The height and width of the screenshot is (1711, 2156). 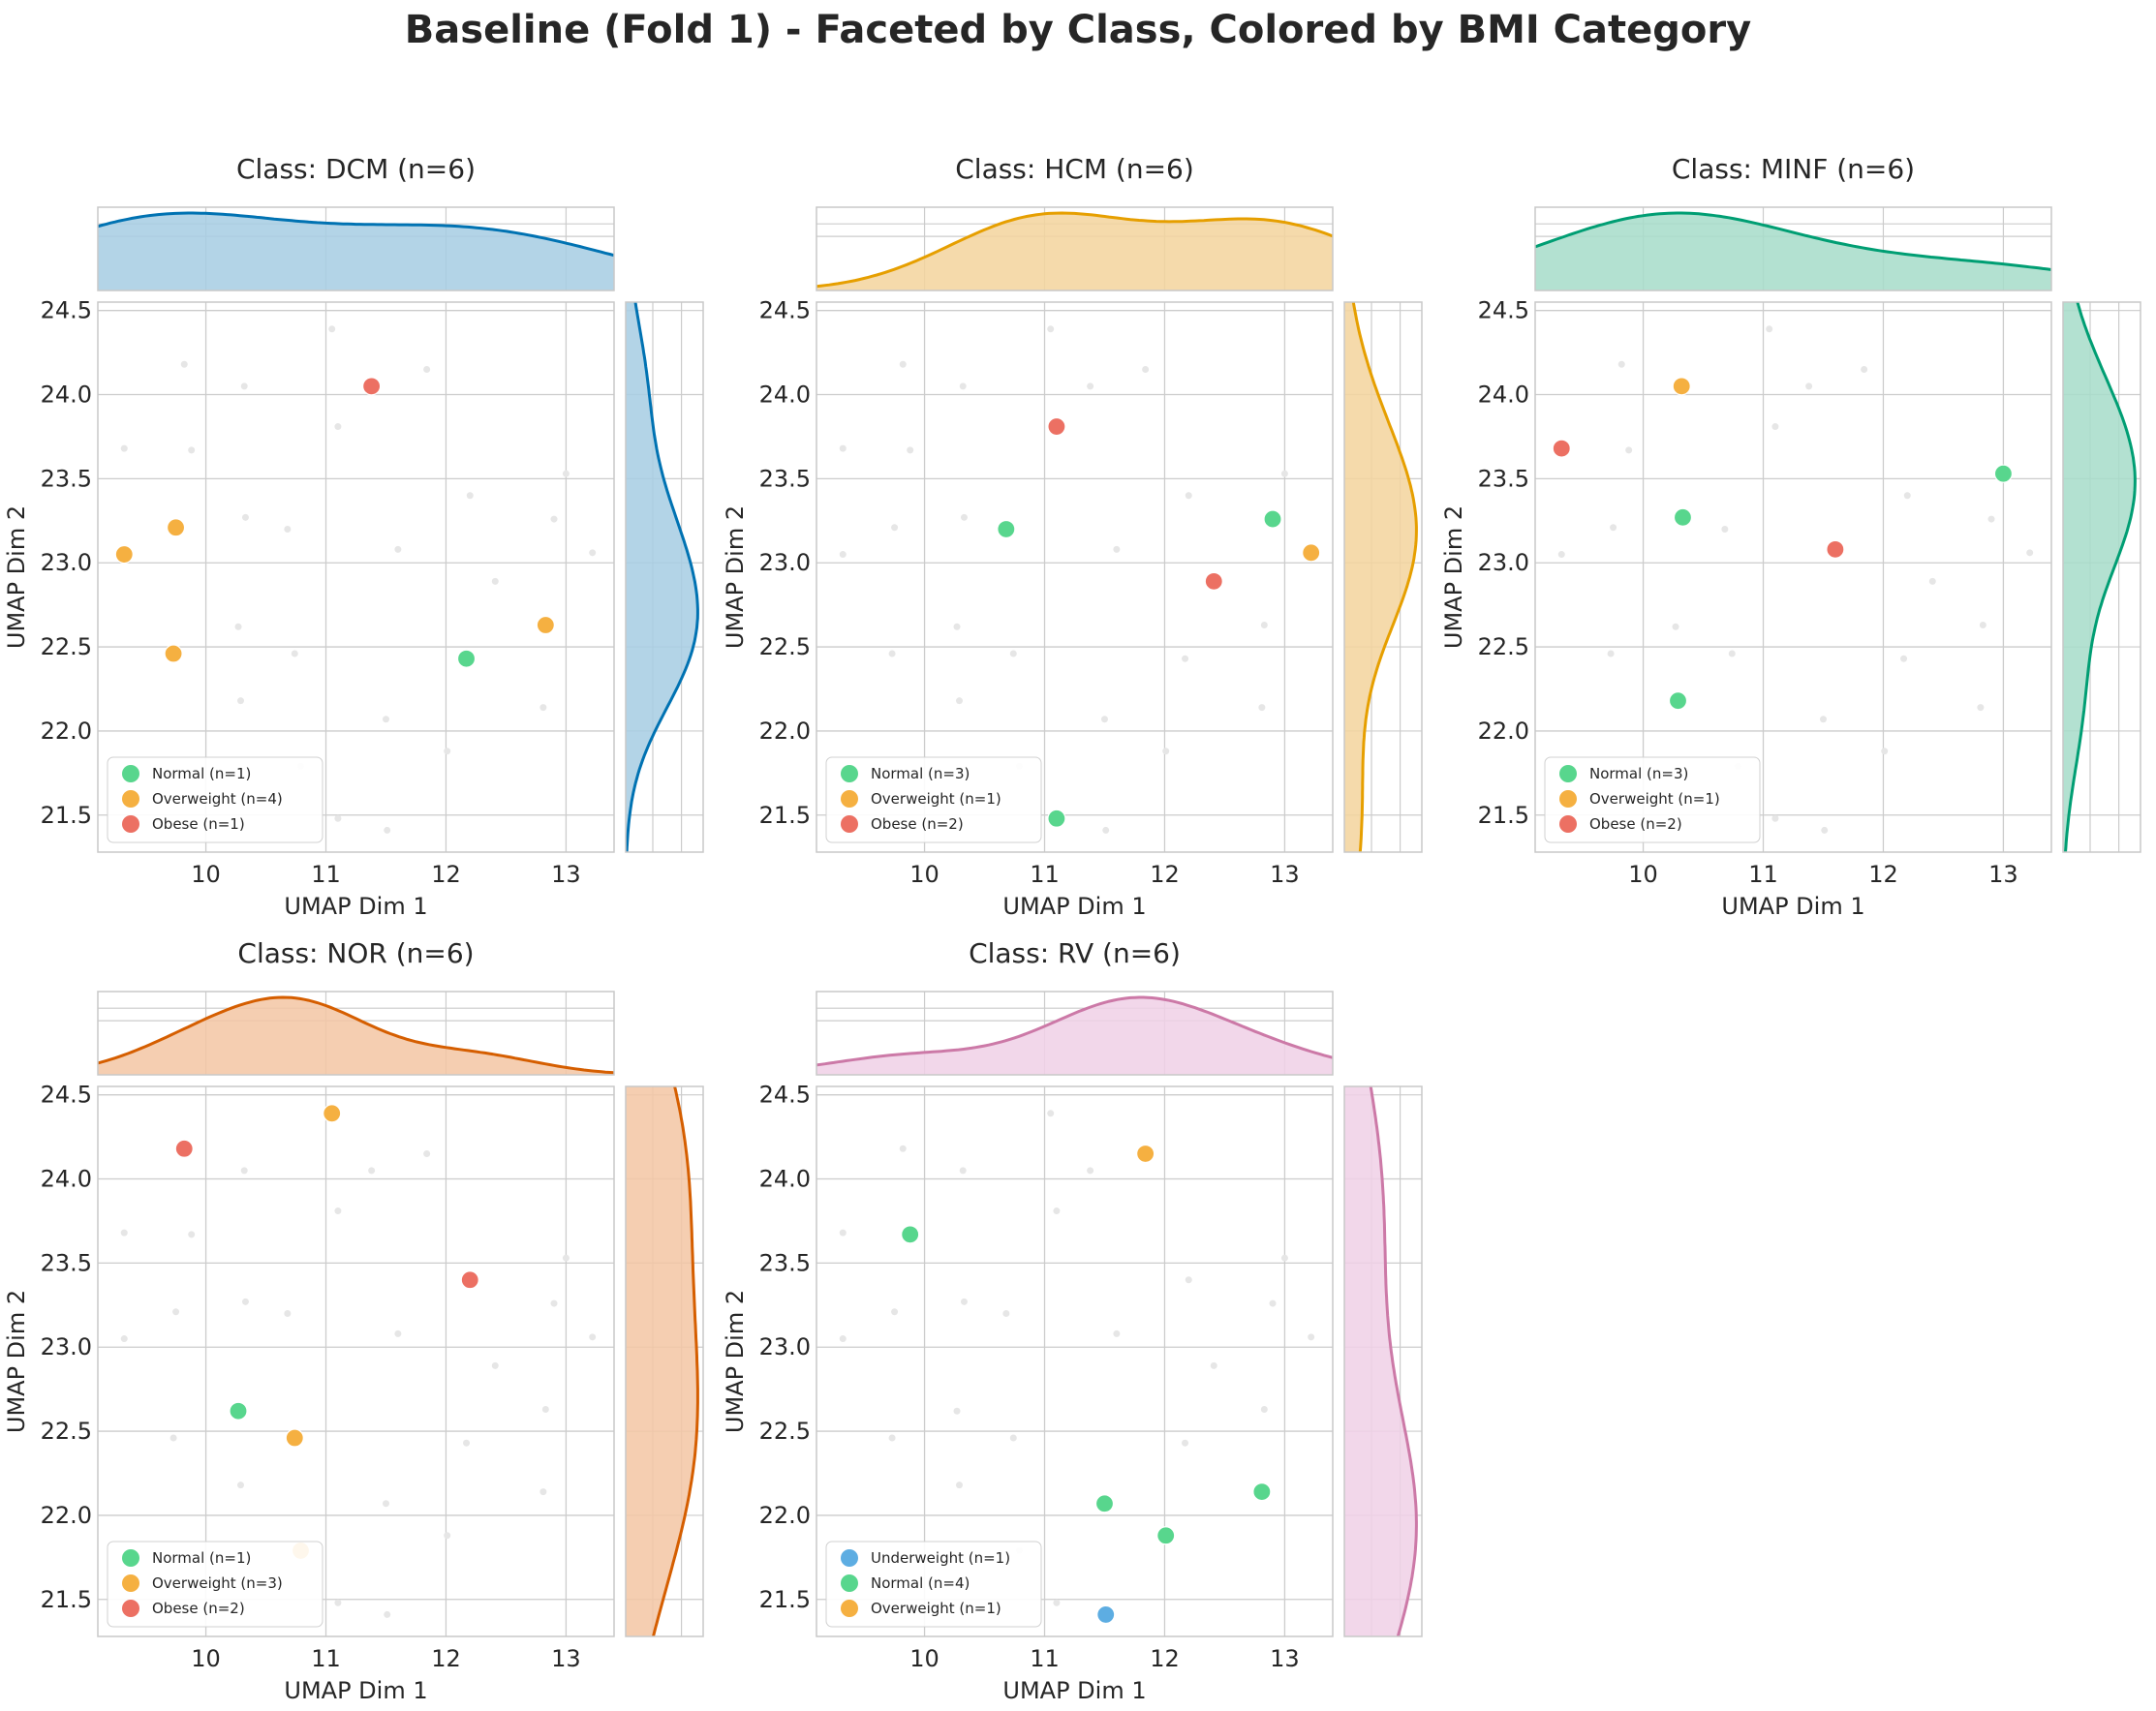 What do you see at coordinates (1793, 577) in the screenshot?
I see `main-frame` at bounding box center [1793, 577].